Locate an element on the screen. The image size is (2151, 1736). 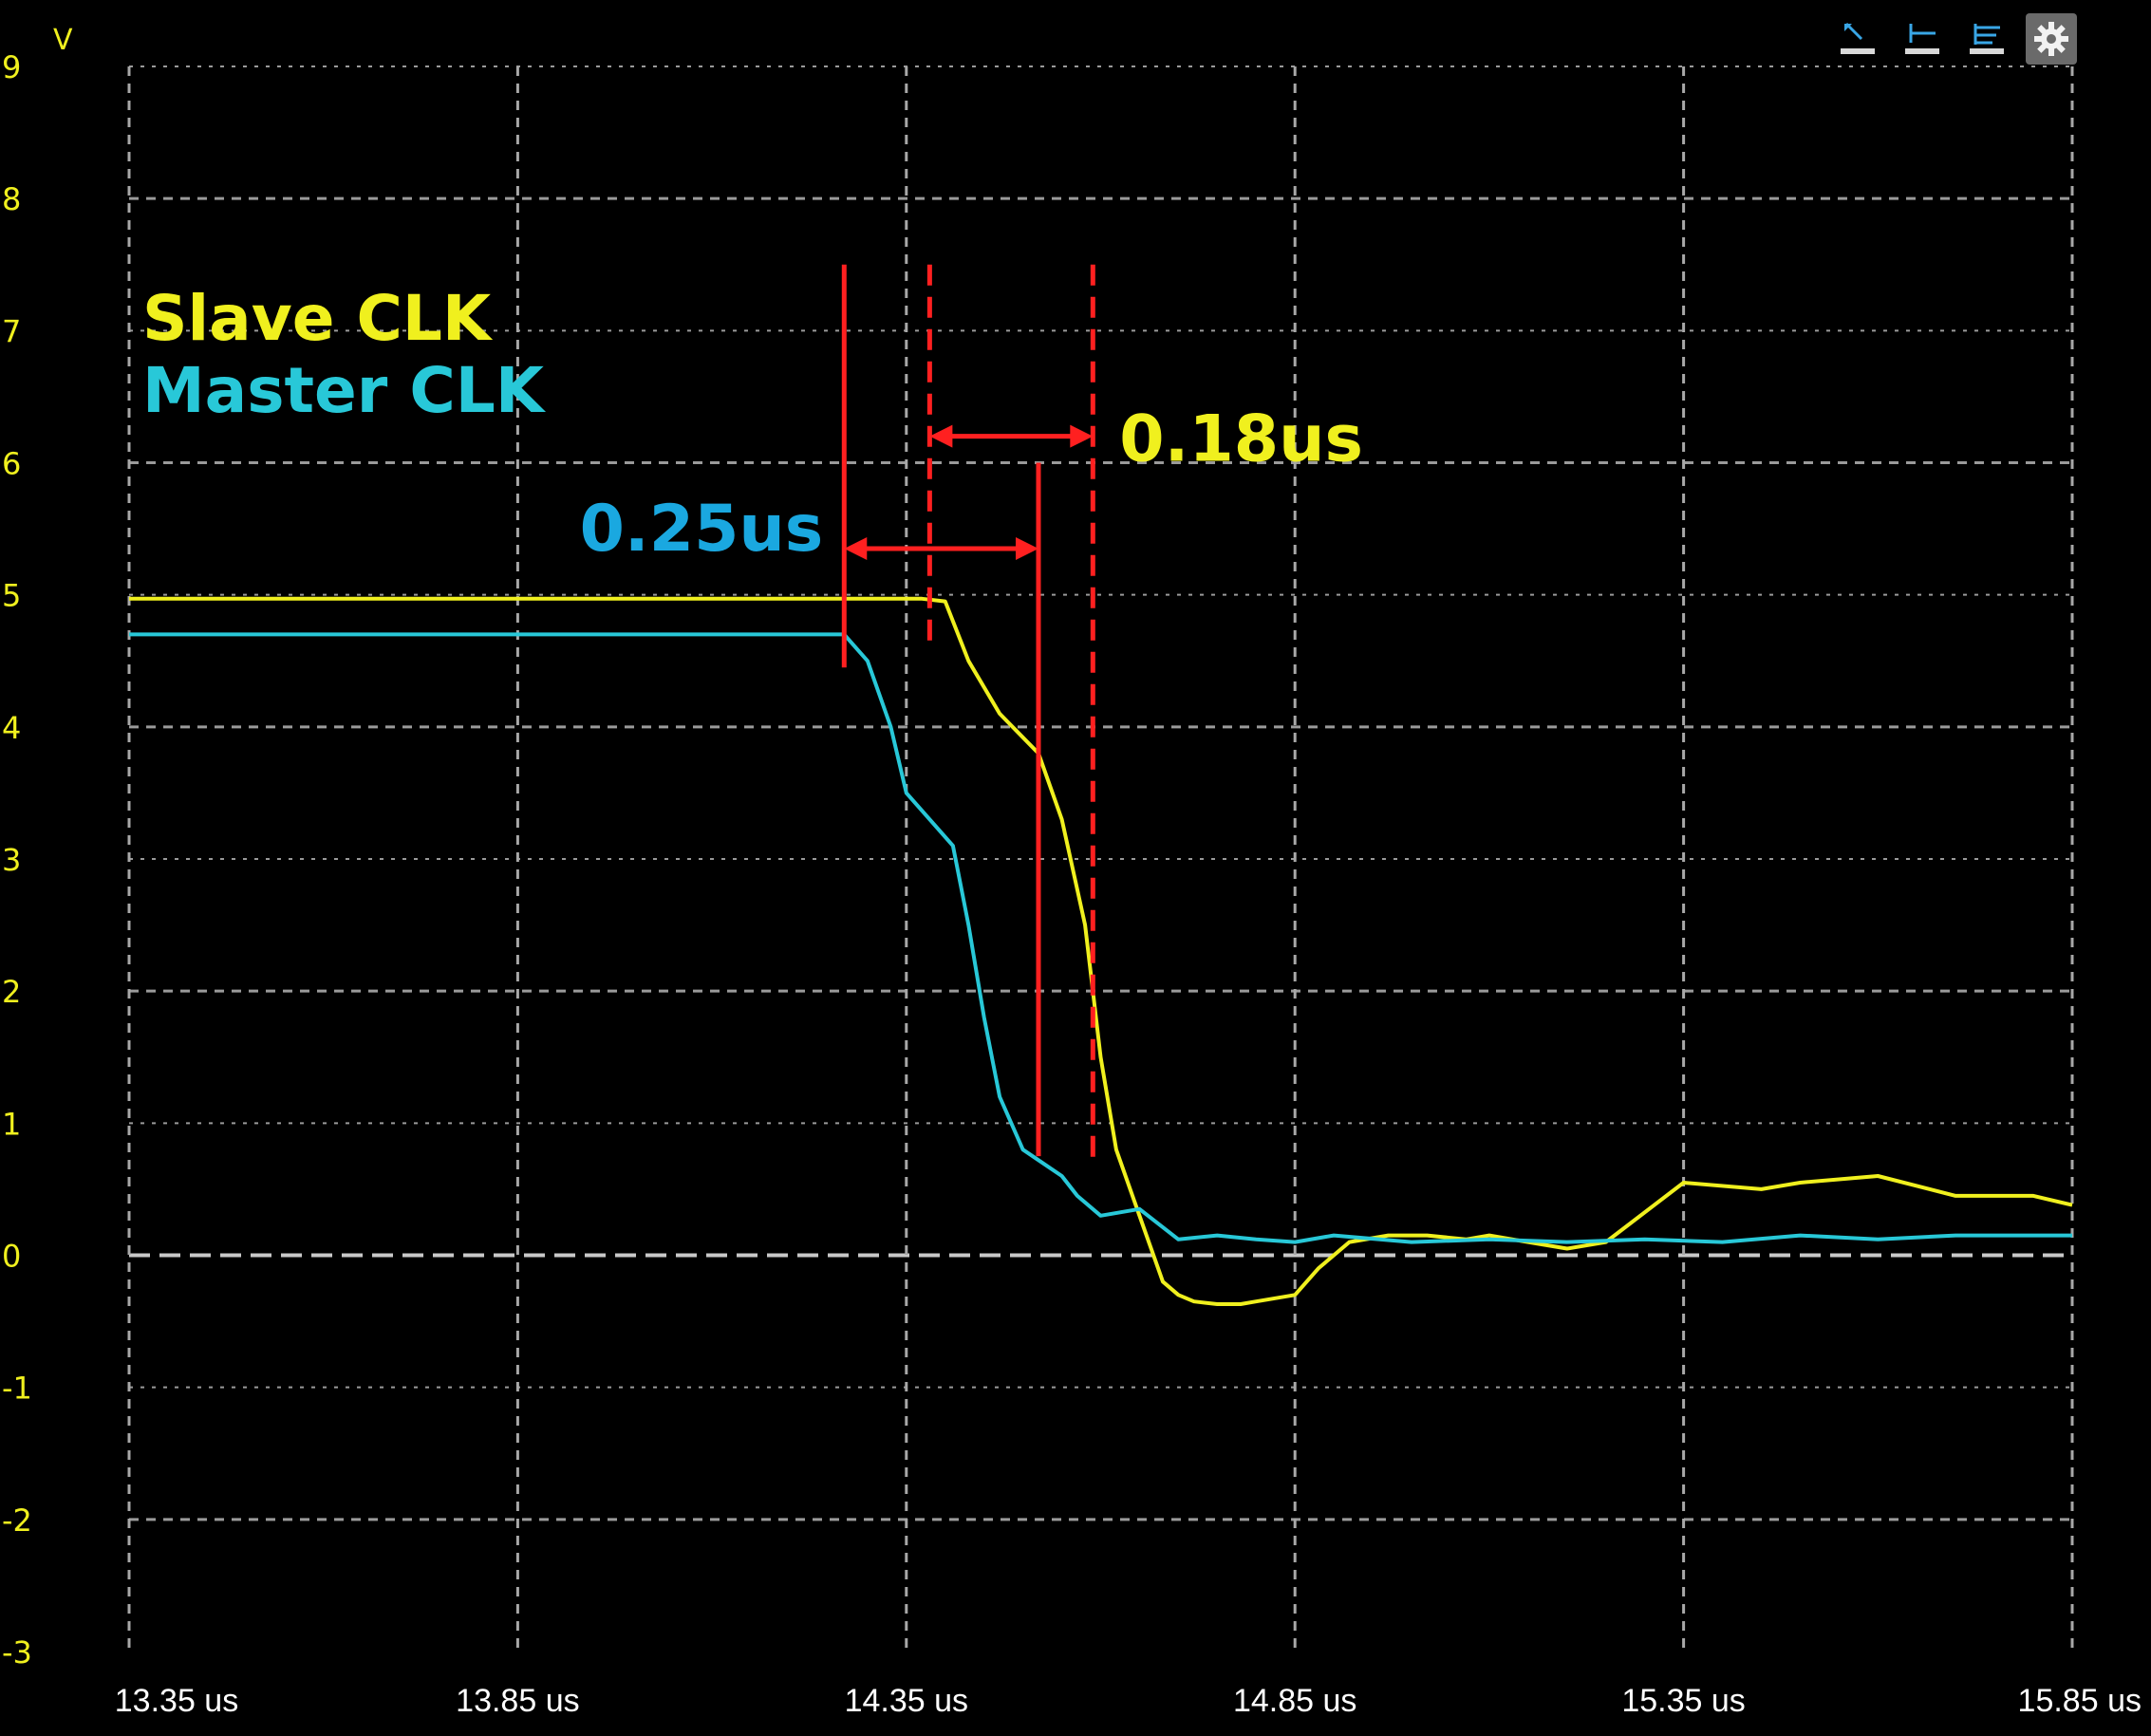
arrow-018-head-right is located at coordinates (1082, 436).